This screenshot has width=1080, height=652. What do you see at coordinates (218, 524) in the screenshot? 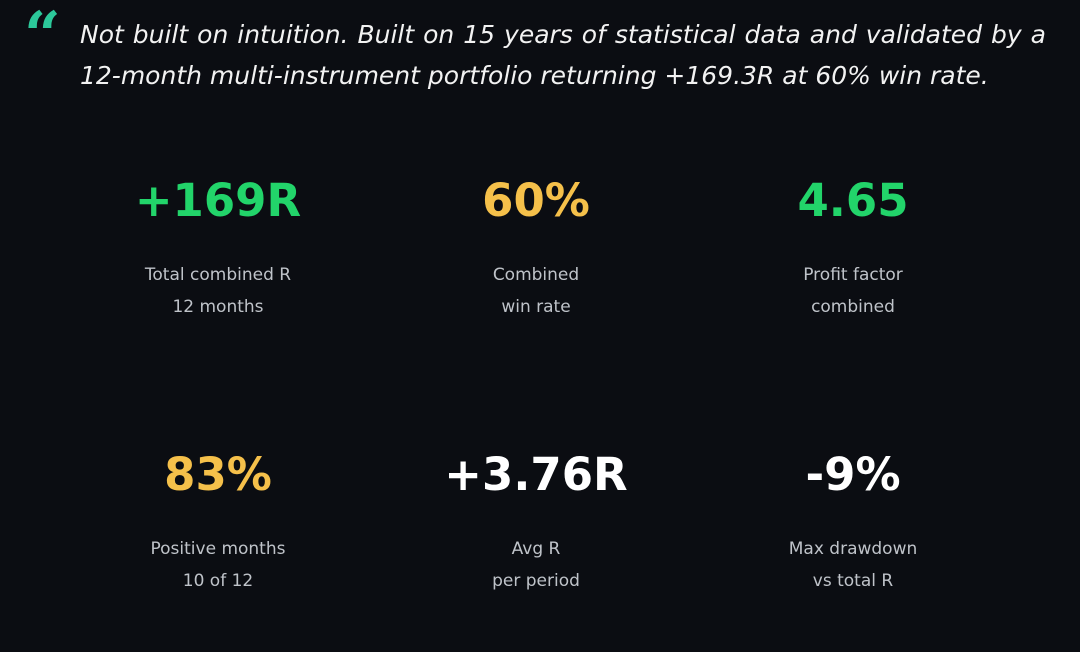
I see `stat: 83% Positive months 10 of 12` at bounding box center [218, 524].